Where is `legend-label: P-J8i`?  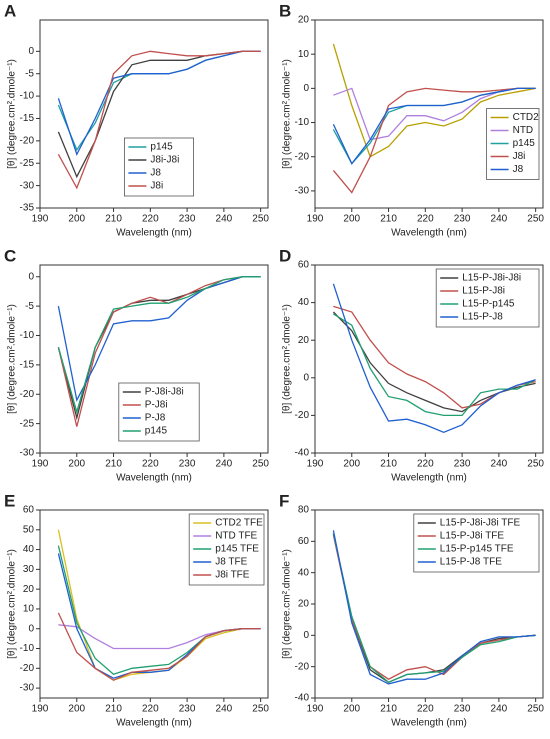 legend-label: P-J8i is located at coordinates (156, 405).